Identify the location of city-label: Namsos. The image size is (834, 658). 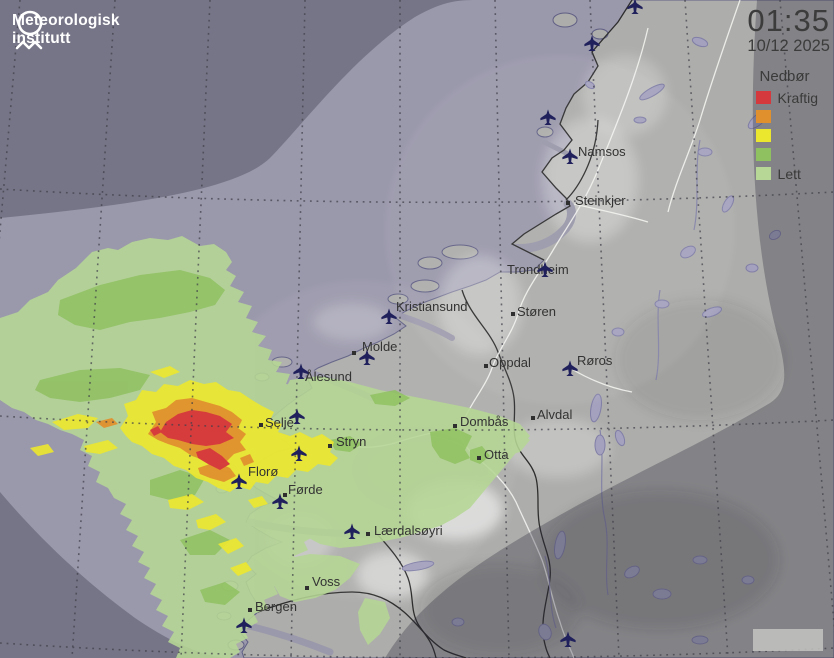
(602, 151).